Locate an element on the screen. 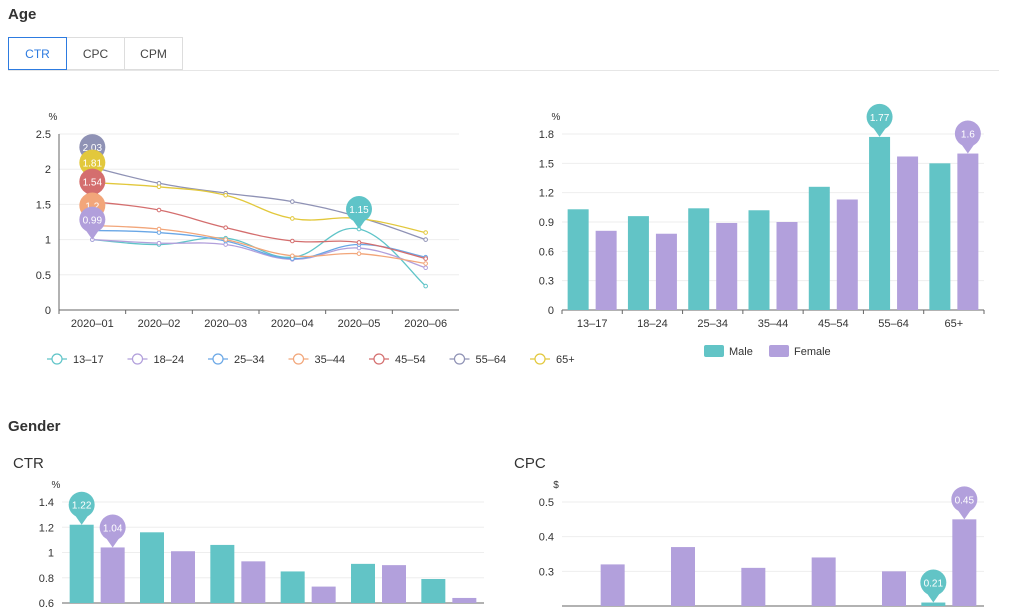 The width and height of the screenshot is (1024, 607). x-tick-label: 55–64 is located at coordinates (893, 324).